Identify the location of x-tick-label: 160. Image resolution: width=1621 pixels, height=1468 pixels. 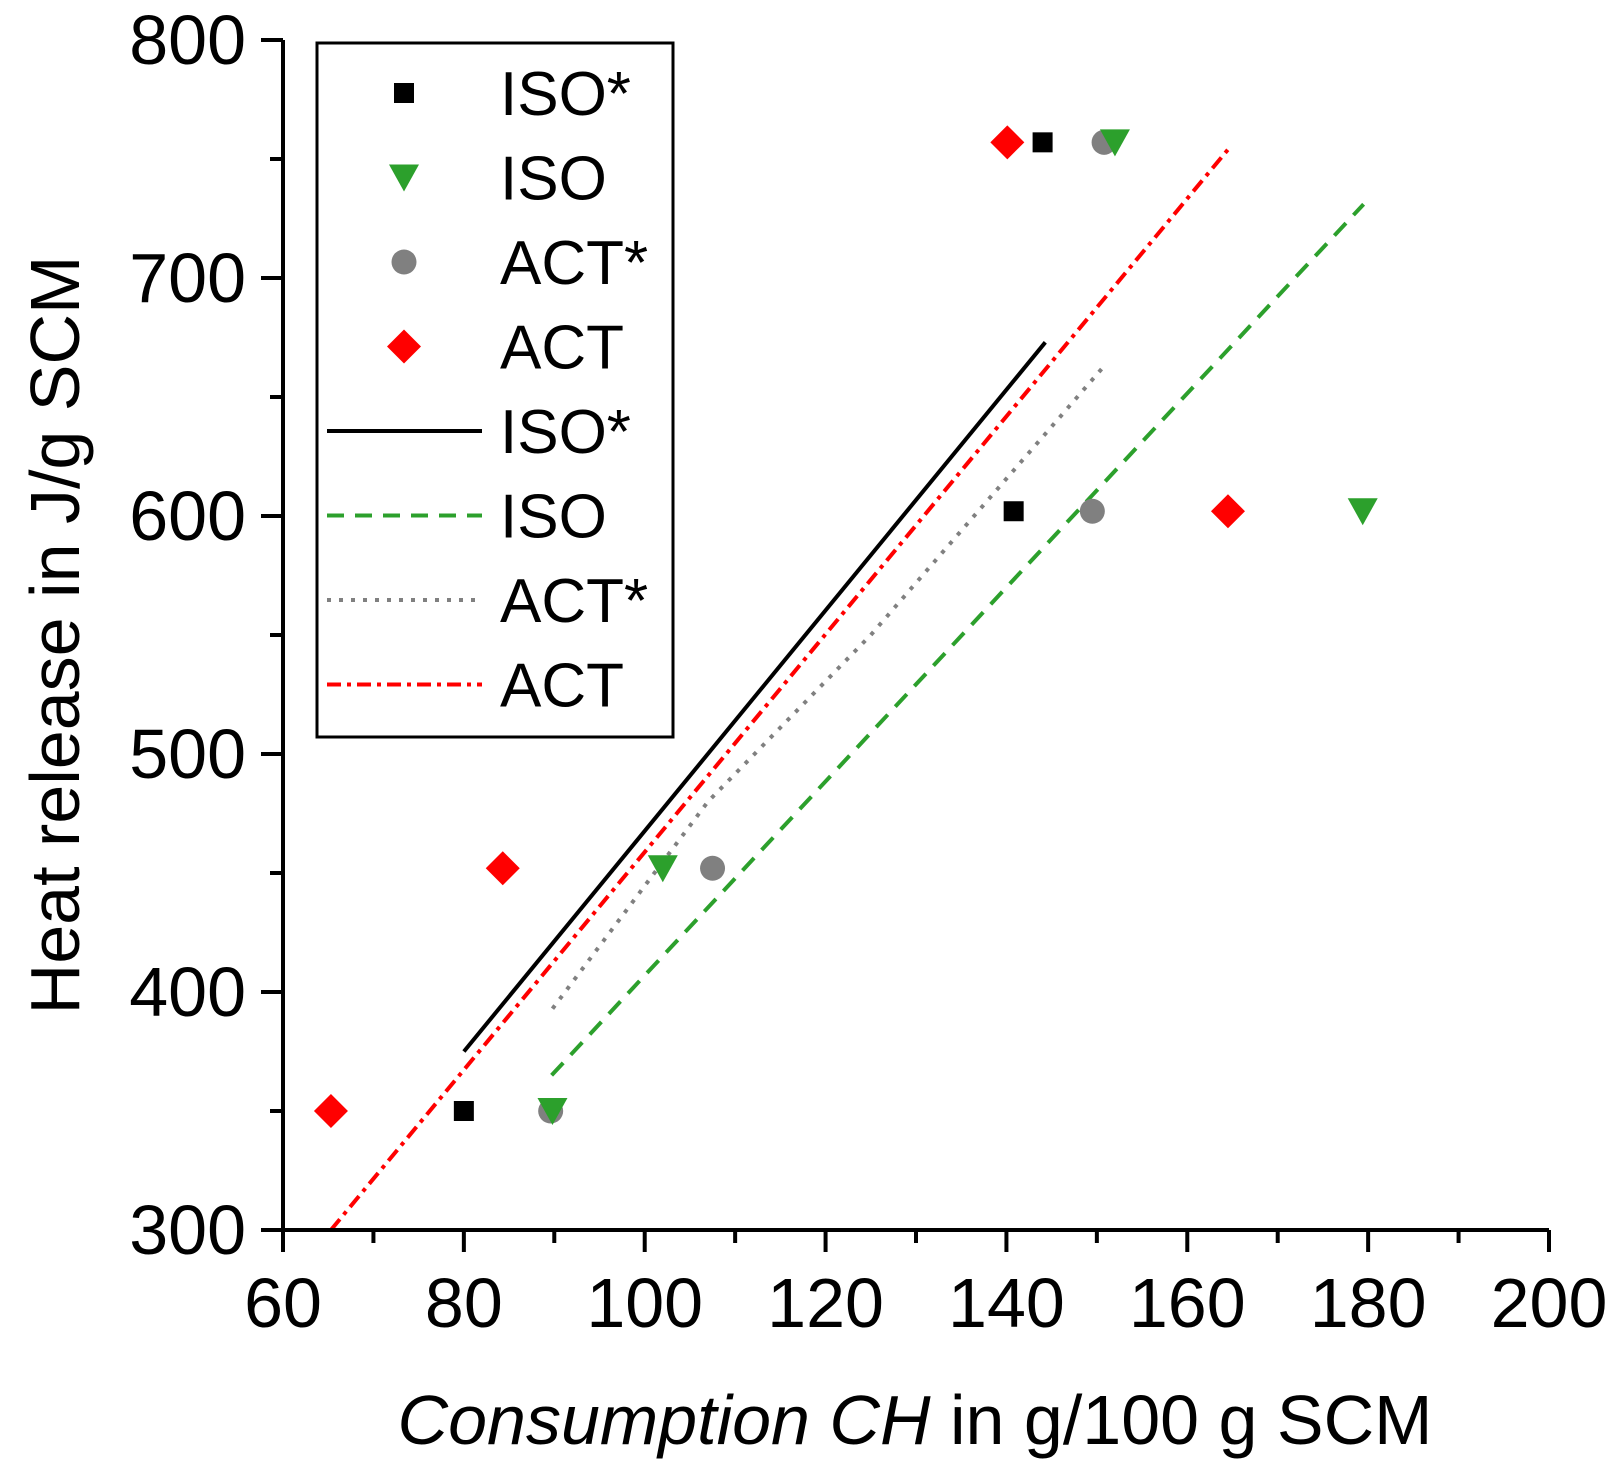
(1187, 1303).